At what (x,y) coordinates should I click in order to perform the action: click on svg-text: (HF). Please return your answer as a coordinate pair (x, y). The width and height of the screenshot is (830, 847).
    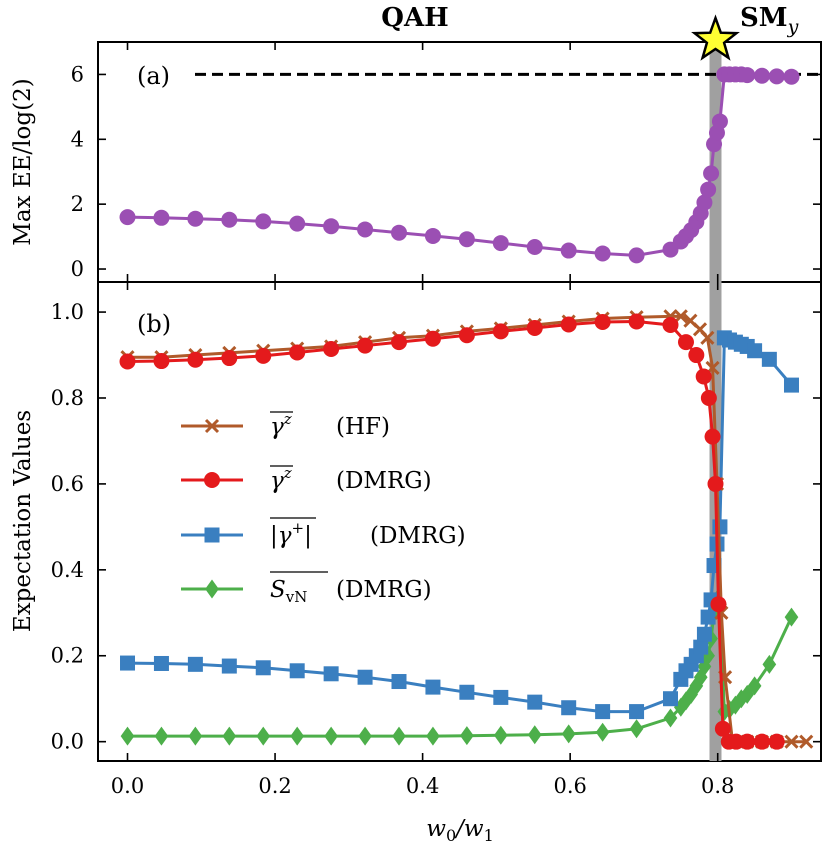
    Looking at the image, I should click on (363, 427).